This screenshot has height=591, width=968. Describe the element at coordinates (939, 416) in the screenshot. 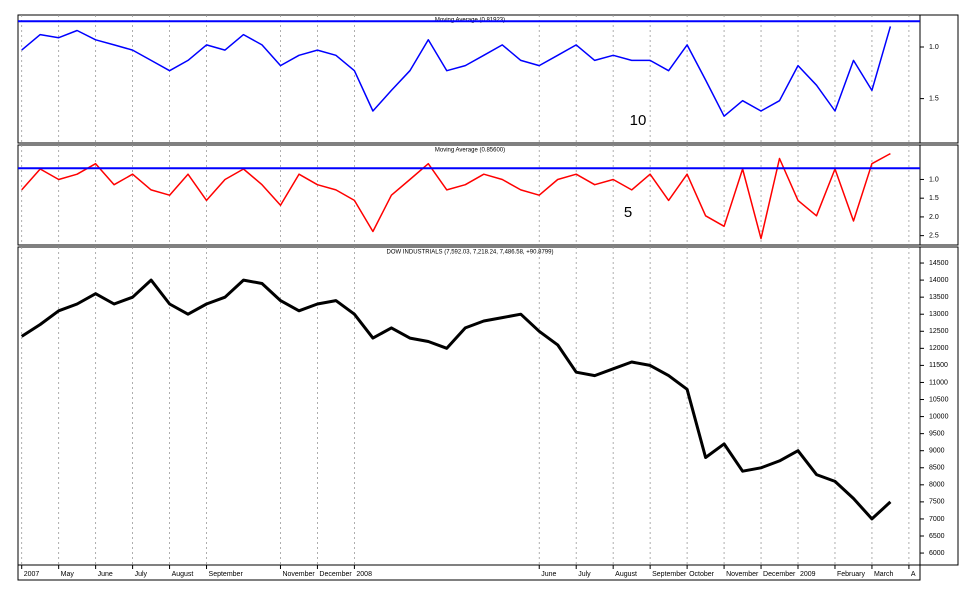

I see `y-tick-label: 10000` at that location.